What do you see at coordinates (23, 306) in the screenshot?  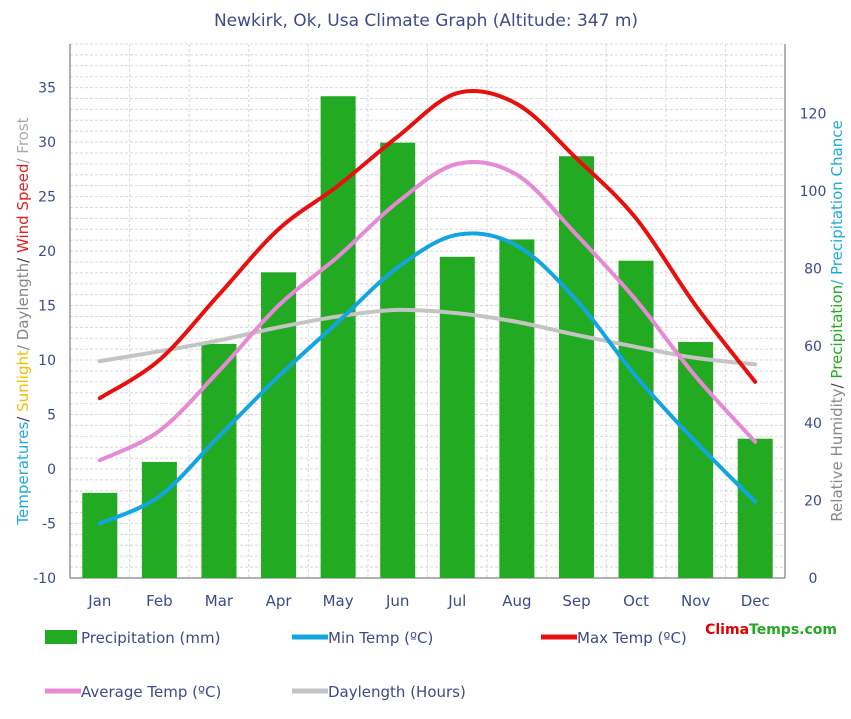 I see `y-axis-left-label-part: / Daylength` at bounding box center [23, 306].